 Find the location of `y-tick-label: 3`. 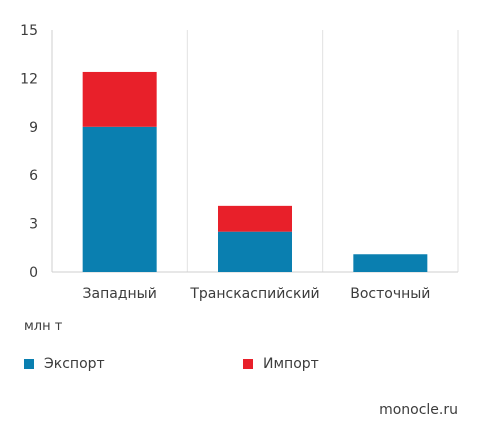

y-tick-label: 3 is located at coordinates (33, 225).